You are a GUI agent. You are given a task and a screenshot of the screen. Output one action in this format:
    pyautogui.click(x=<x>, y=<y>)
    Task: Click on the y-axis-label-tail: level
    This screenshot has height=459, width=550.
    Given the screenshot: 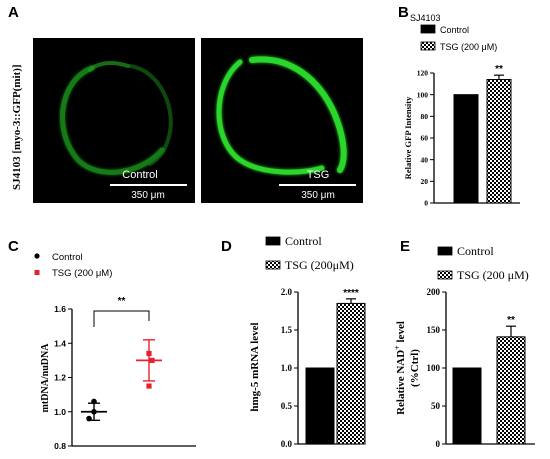 What is the action you would take?
    pyautogui.click(x=401, y=333)
    